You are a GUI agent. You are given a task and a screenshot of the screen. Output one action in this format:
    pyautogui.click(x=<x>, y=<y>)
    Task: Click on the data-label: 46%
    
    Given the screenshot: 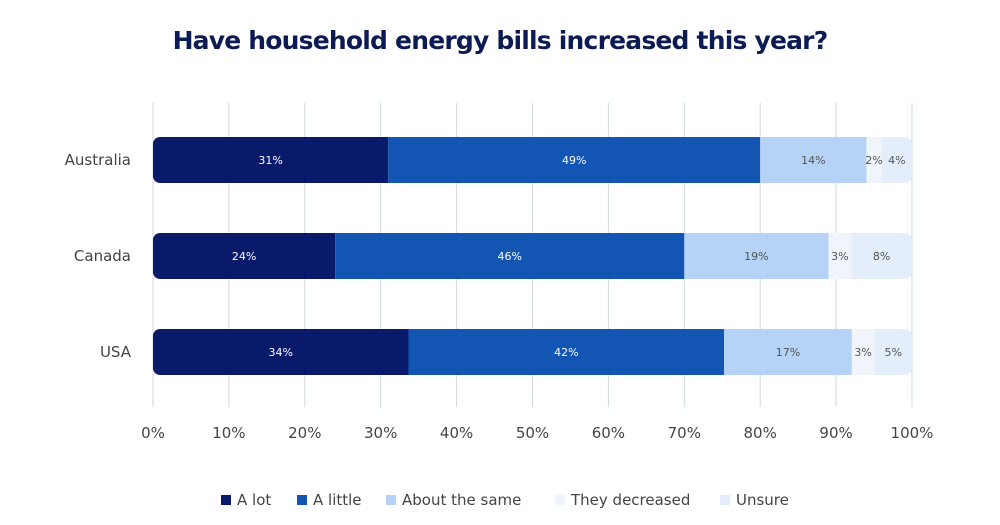 What is the action you would take?
    pyautogui.click(x=510, y=256)
    